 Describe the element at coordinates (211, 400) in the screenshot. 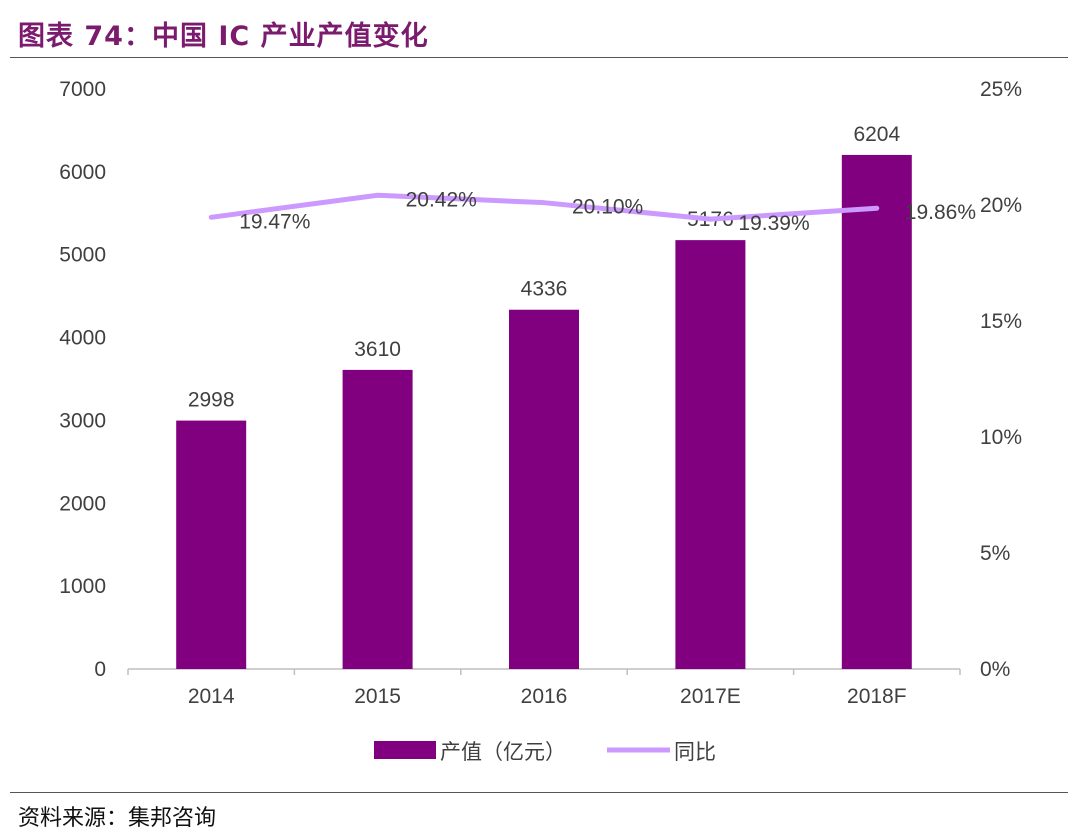

I see `bar-value-label: 2998` at that location.